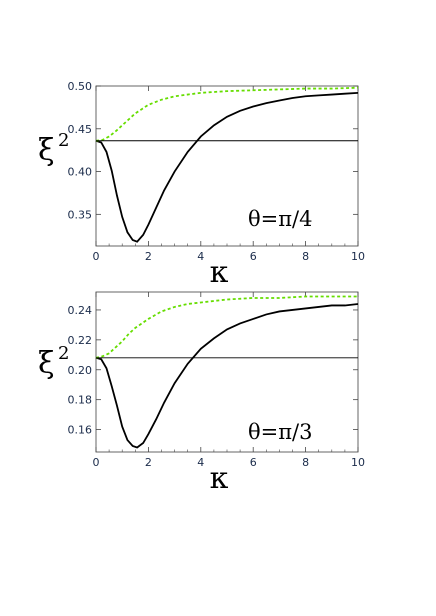 This screenshot has height=616, width=436. What do you see at coordinates (80, 430) in the screenshot?
I see `y-tick-label: 0.16` at bounding box center [80, 430].